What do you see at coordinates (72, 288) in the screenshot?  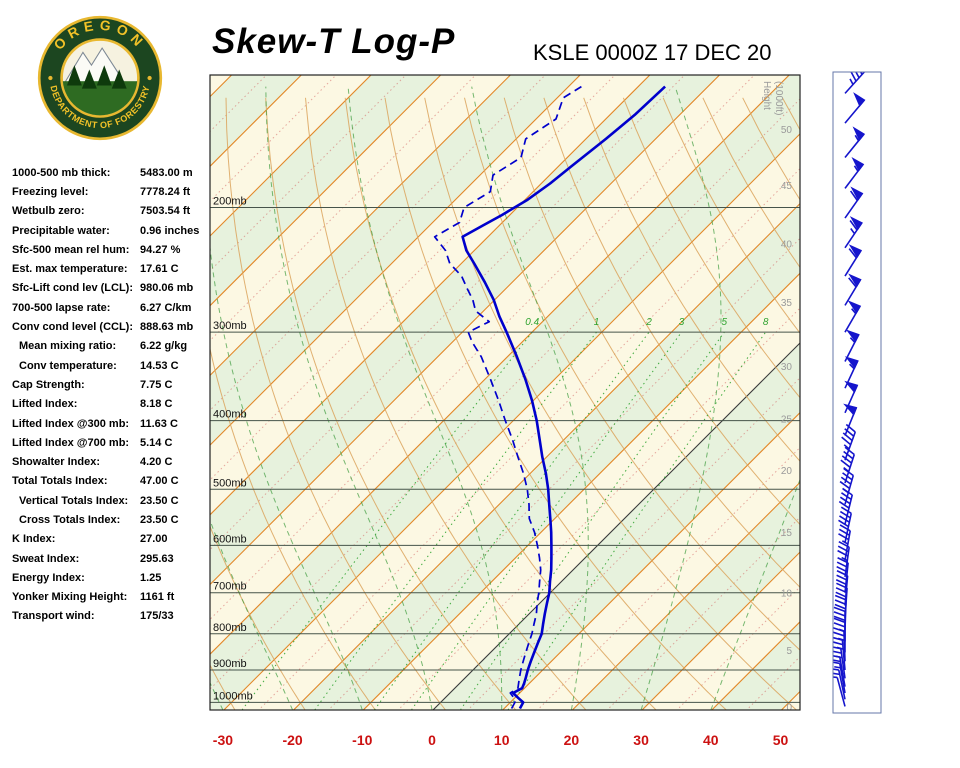 I see `index-label: Sfc-Lift cond lev (LCL):` at bounding box center [72, 288].